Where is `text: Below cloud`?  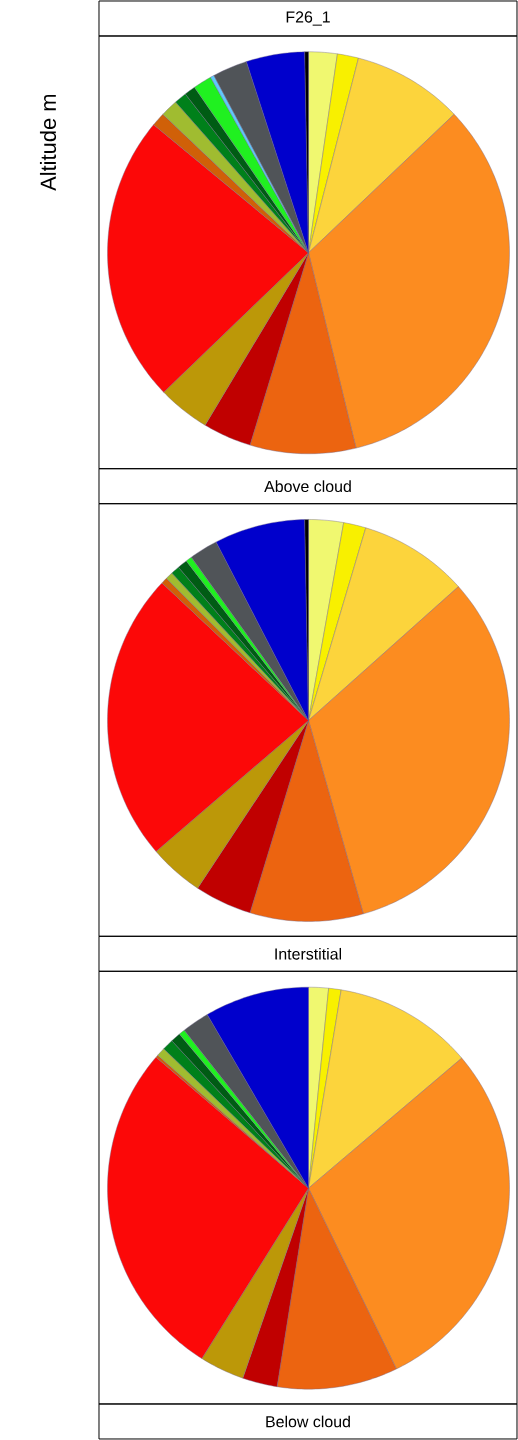
text: Below cloud is located at coordinates (308, 1421).